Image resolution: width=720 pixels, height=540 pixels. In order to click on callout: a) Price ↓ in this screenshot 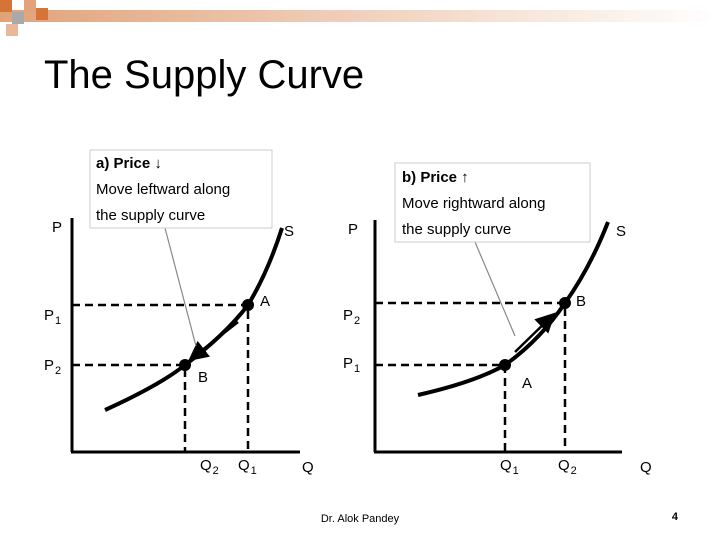, I will do `click(129, 163)`.